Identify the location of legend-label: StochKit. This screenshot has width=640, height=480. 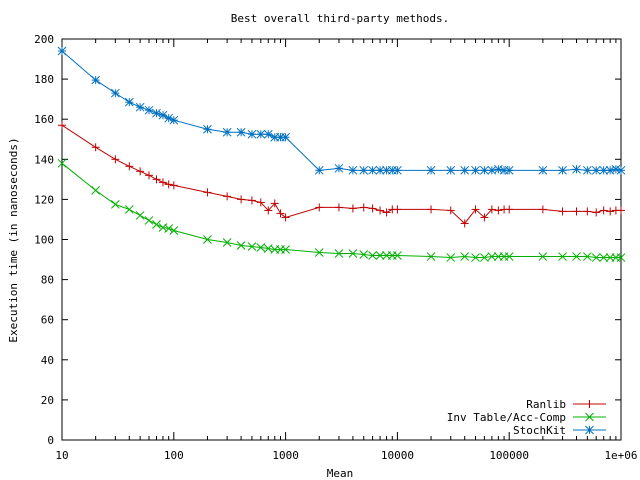
(539, 430).